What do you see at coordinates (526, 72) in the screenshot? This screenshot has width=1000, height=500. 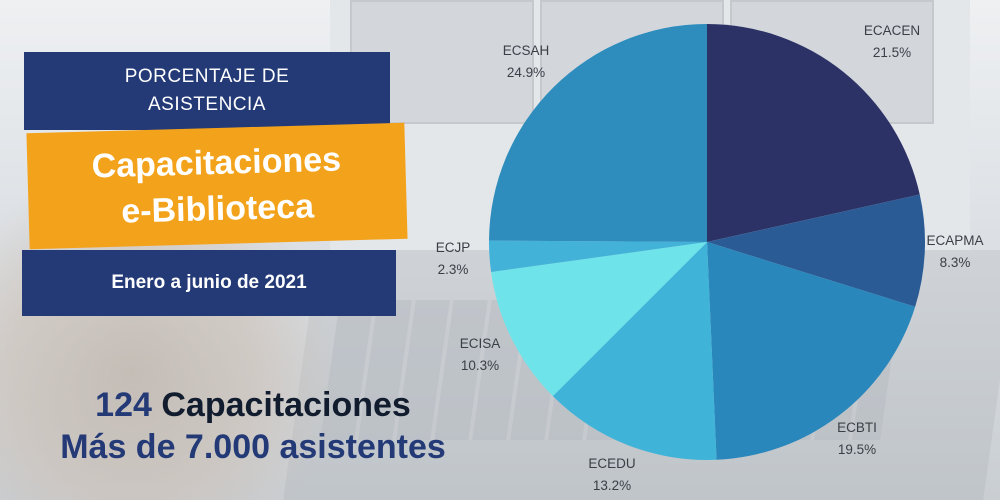 I see `slice-value-label: 24.9%` at bounding box center [526, 72].